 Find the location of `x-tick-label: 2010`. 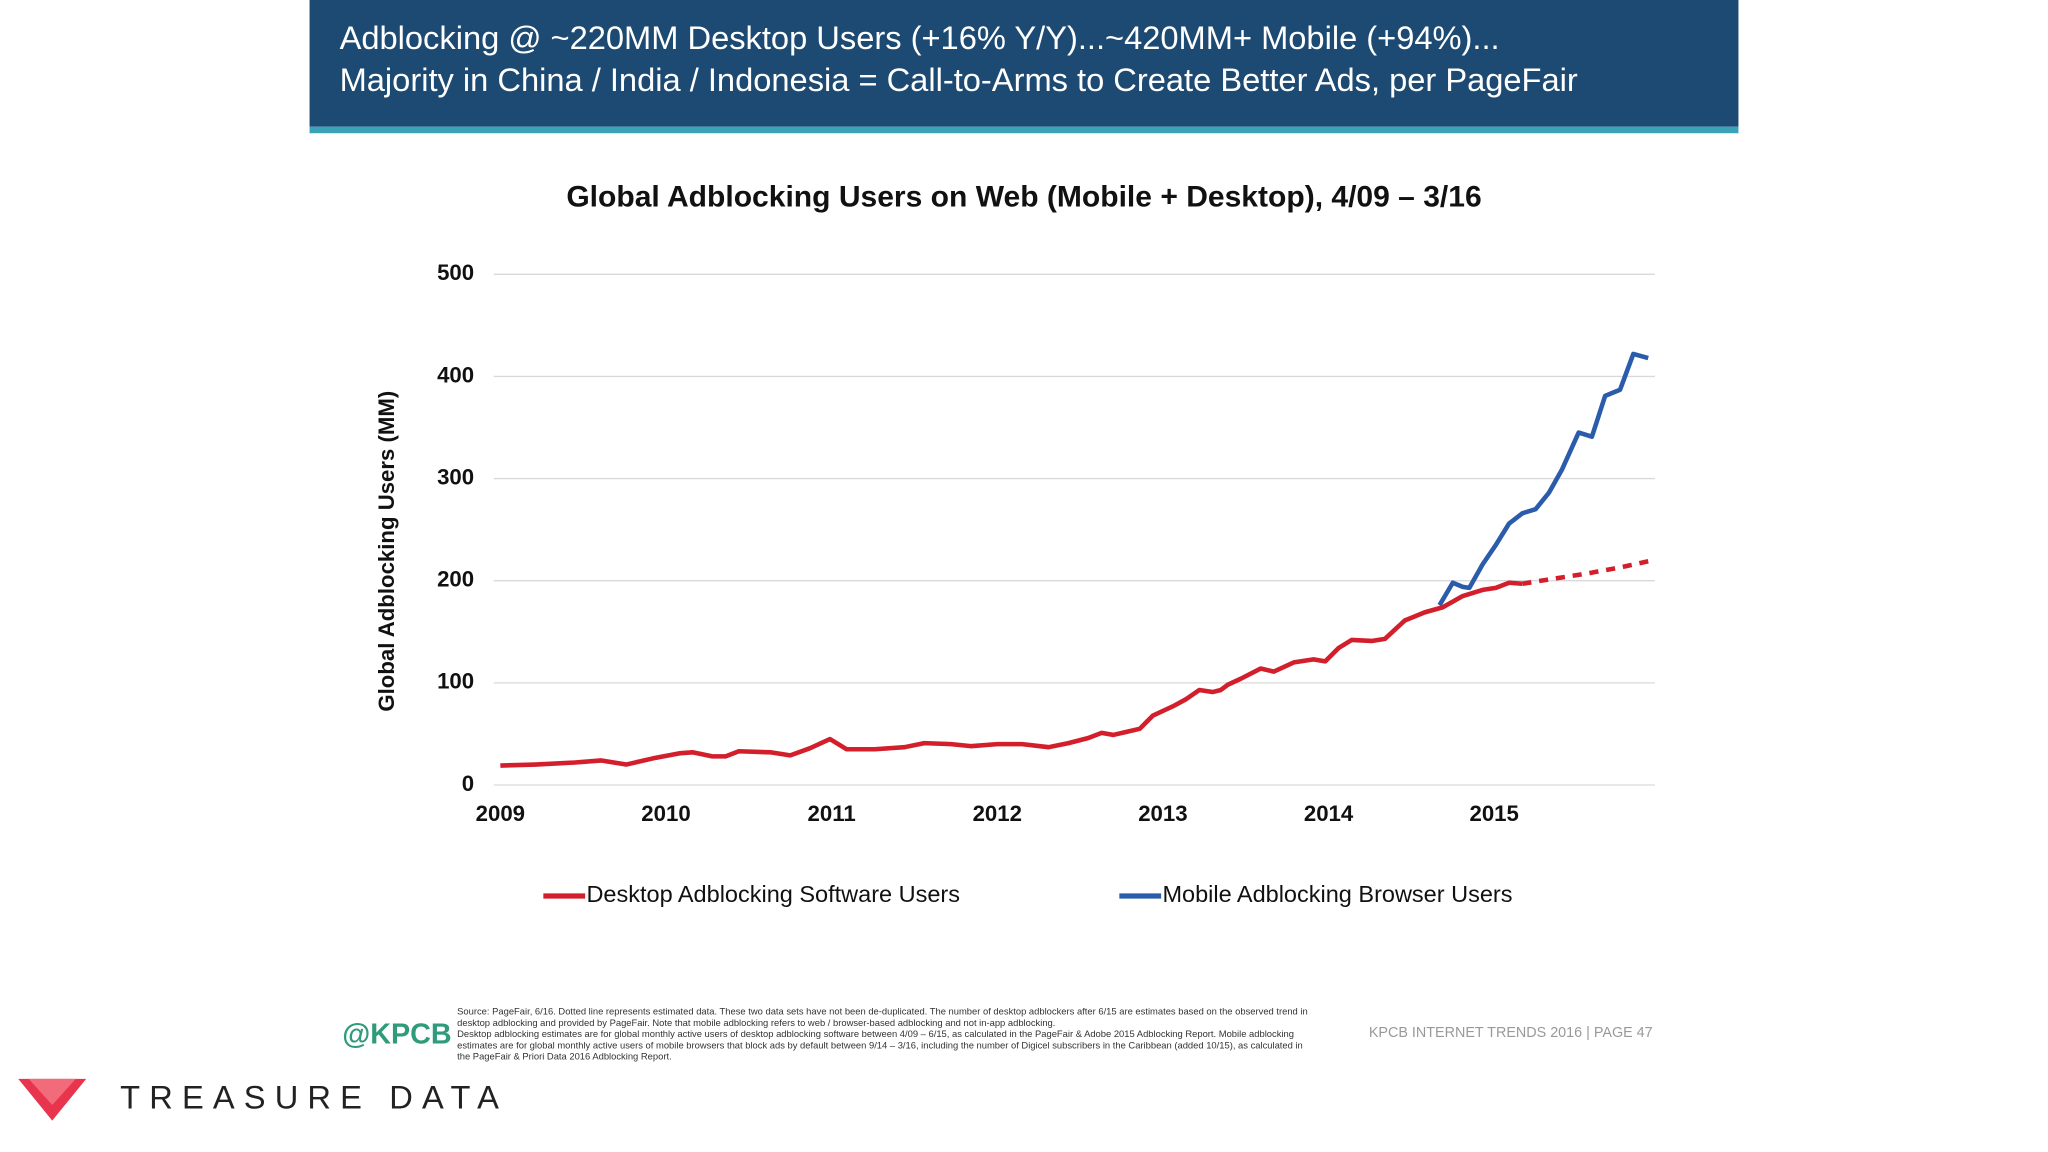

x-tick-label: 2010 is located at coordinates (665, 813).